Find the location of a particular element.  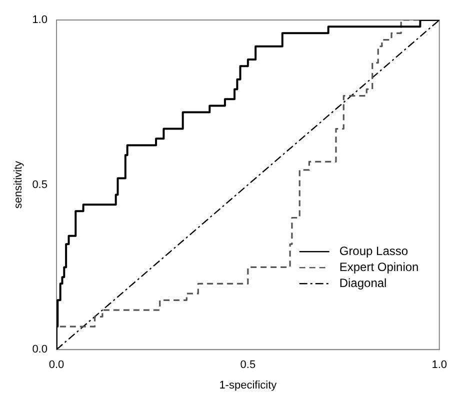

legend-label: Expert Opinion is located at coordinates (379, 267).